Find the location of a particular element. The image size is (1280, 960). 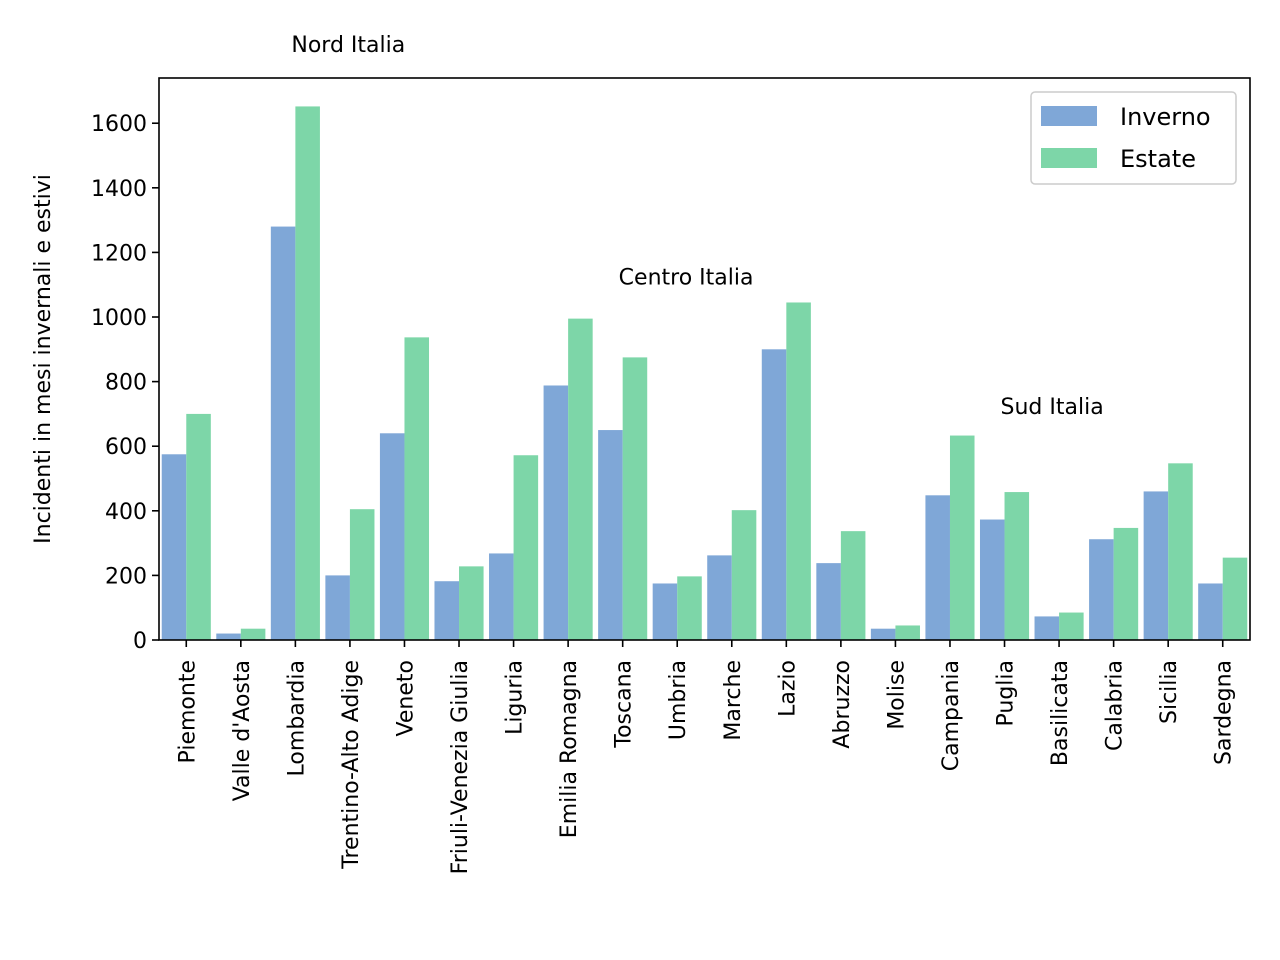

x-tick-label: Piemonte is located at coordinates (187, 711).